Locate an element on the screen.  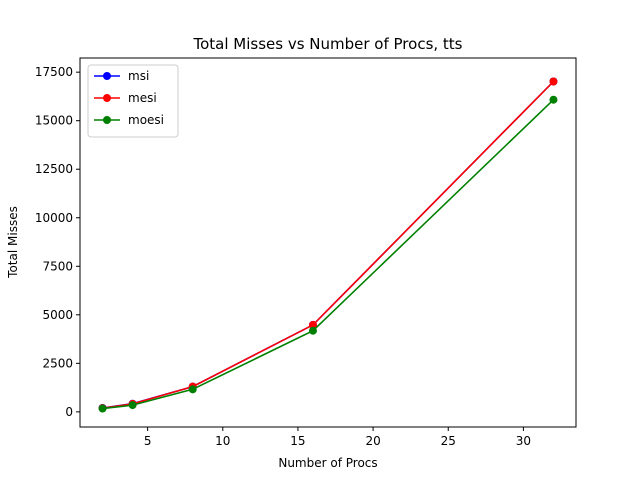
x-tick-label: 5 is located at coordinates (148, 441).